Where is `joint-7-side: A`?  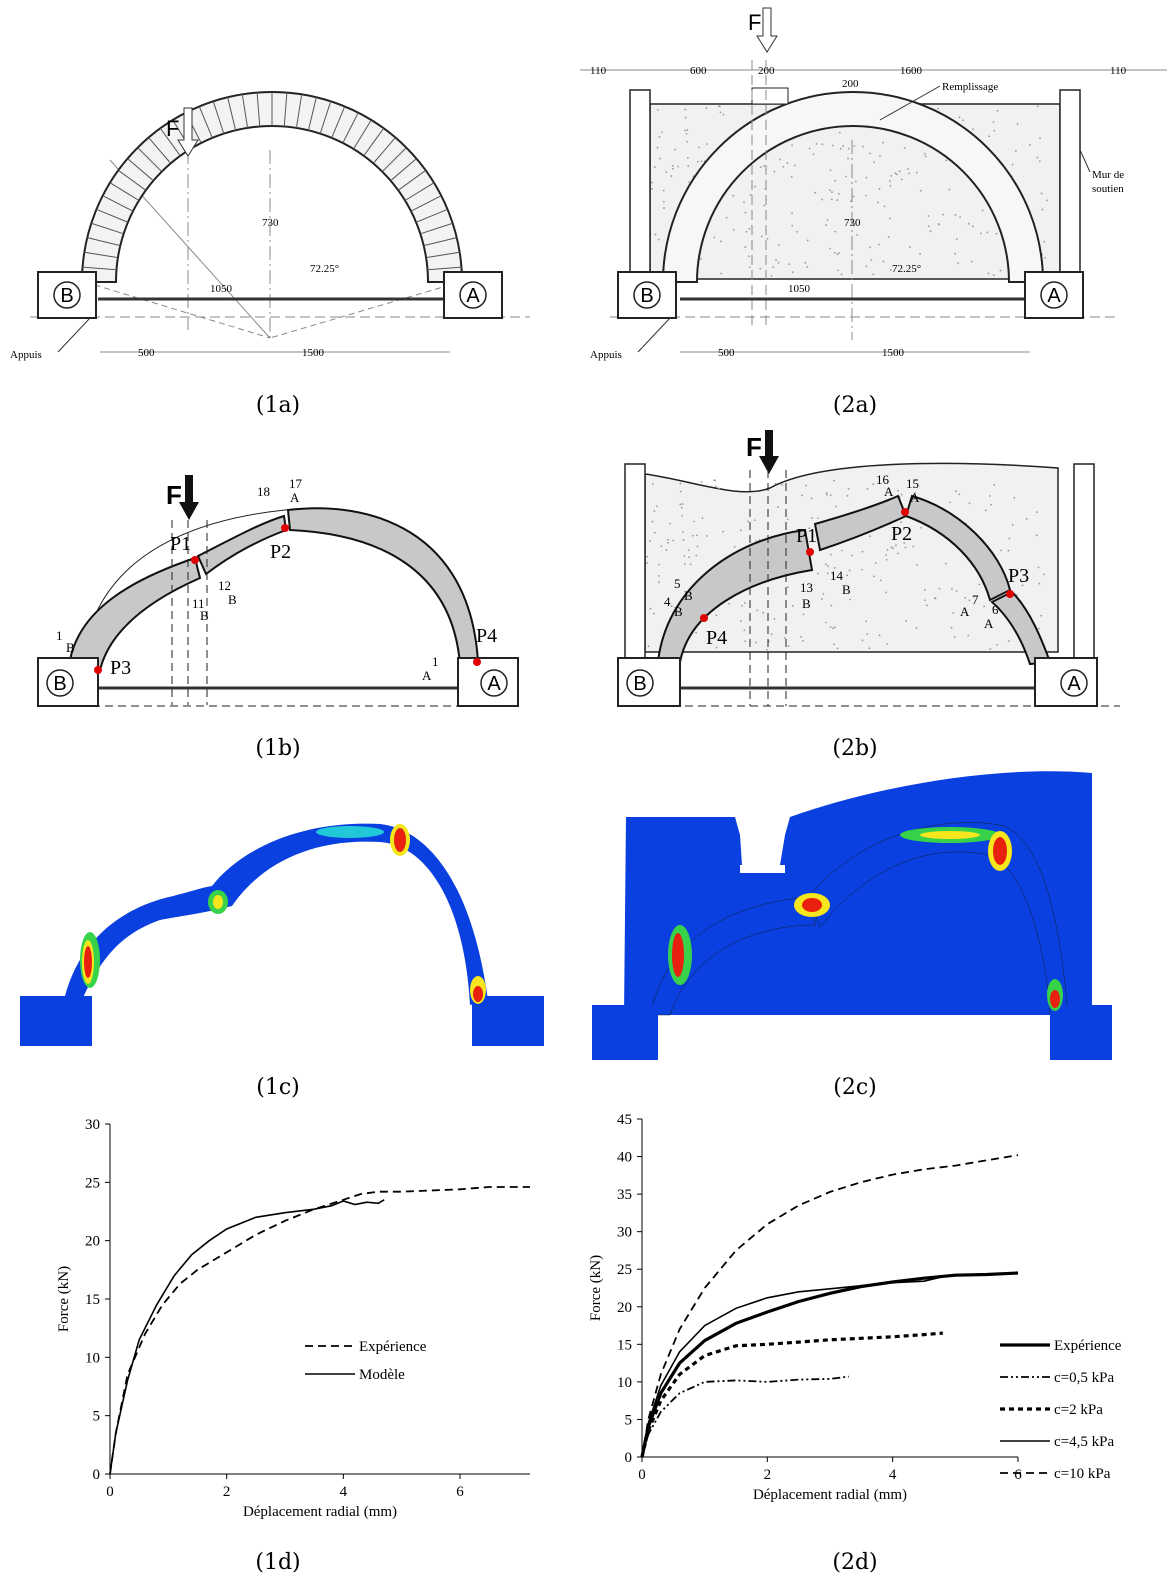 joint-7-side: A is located at coordinates (965, 611).